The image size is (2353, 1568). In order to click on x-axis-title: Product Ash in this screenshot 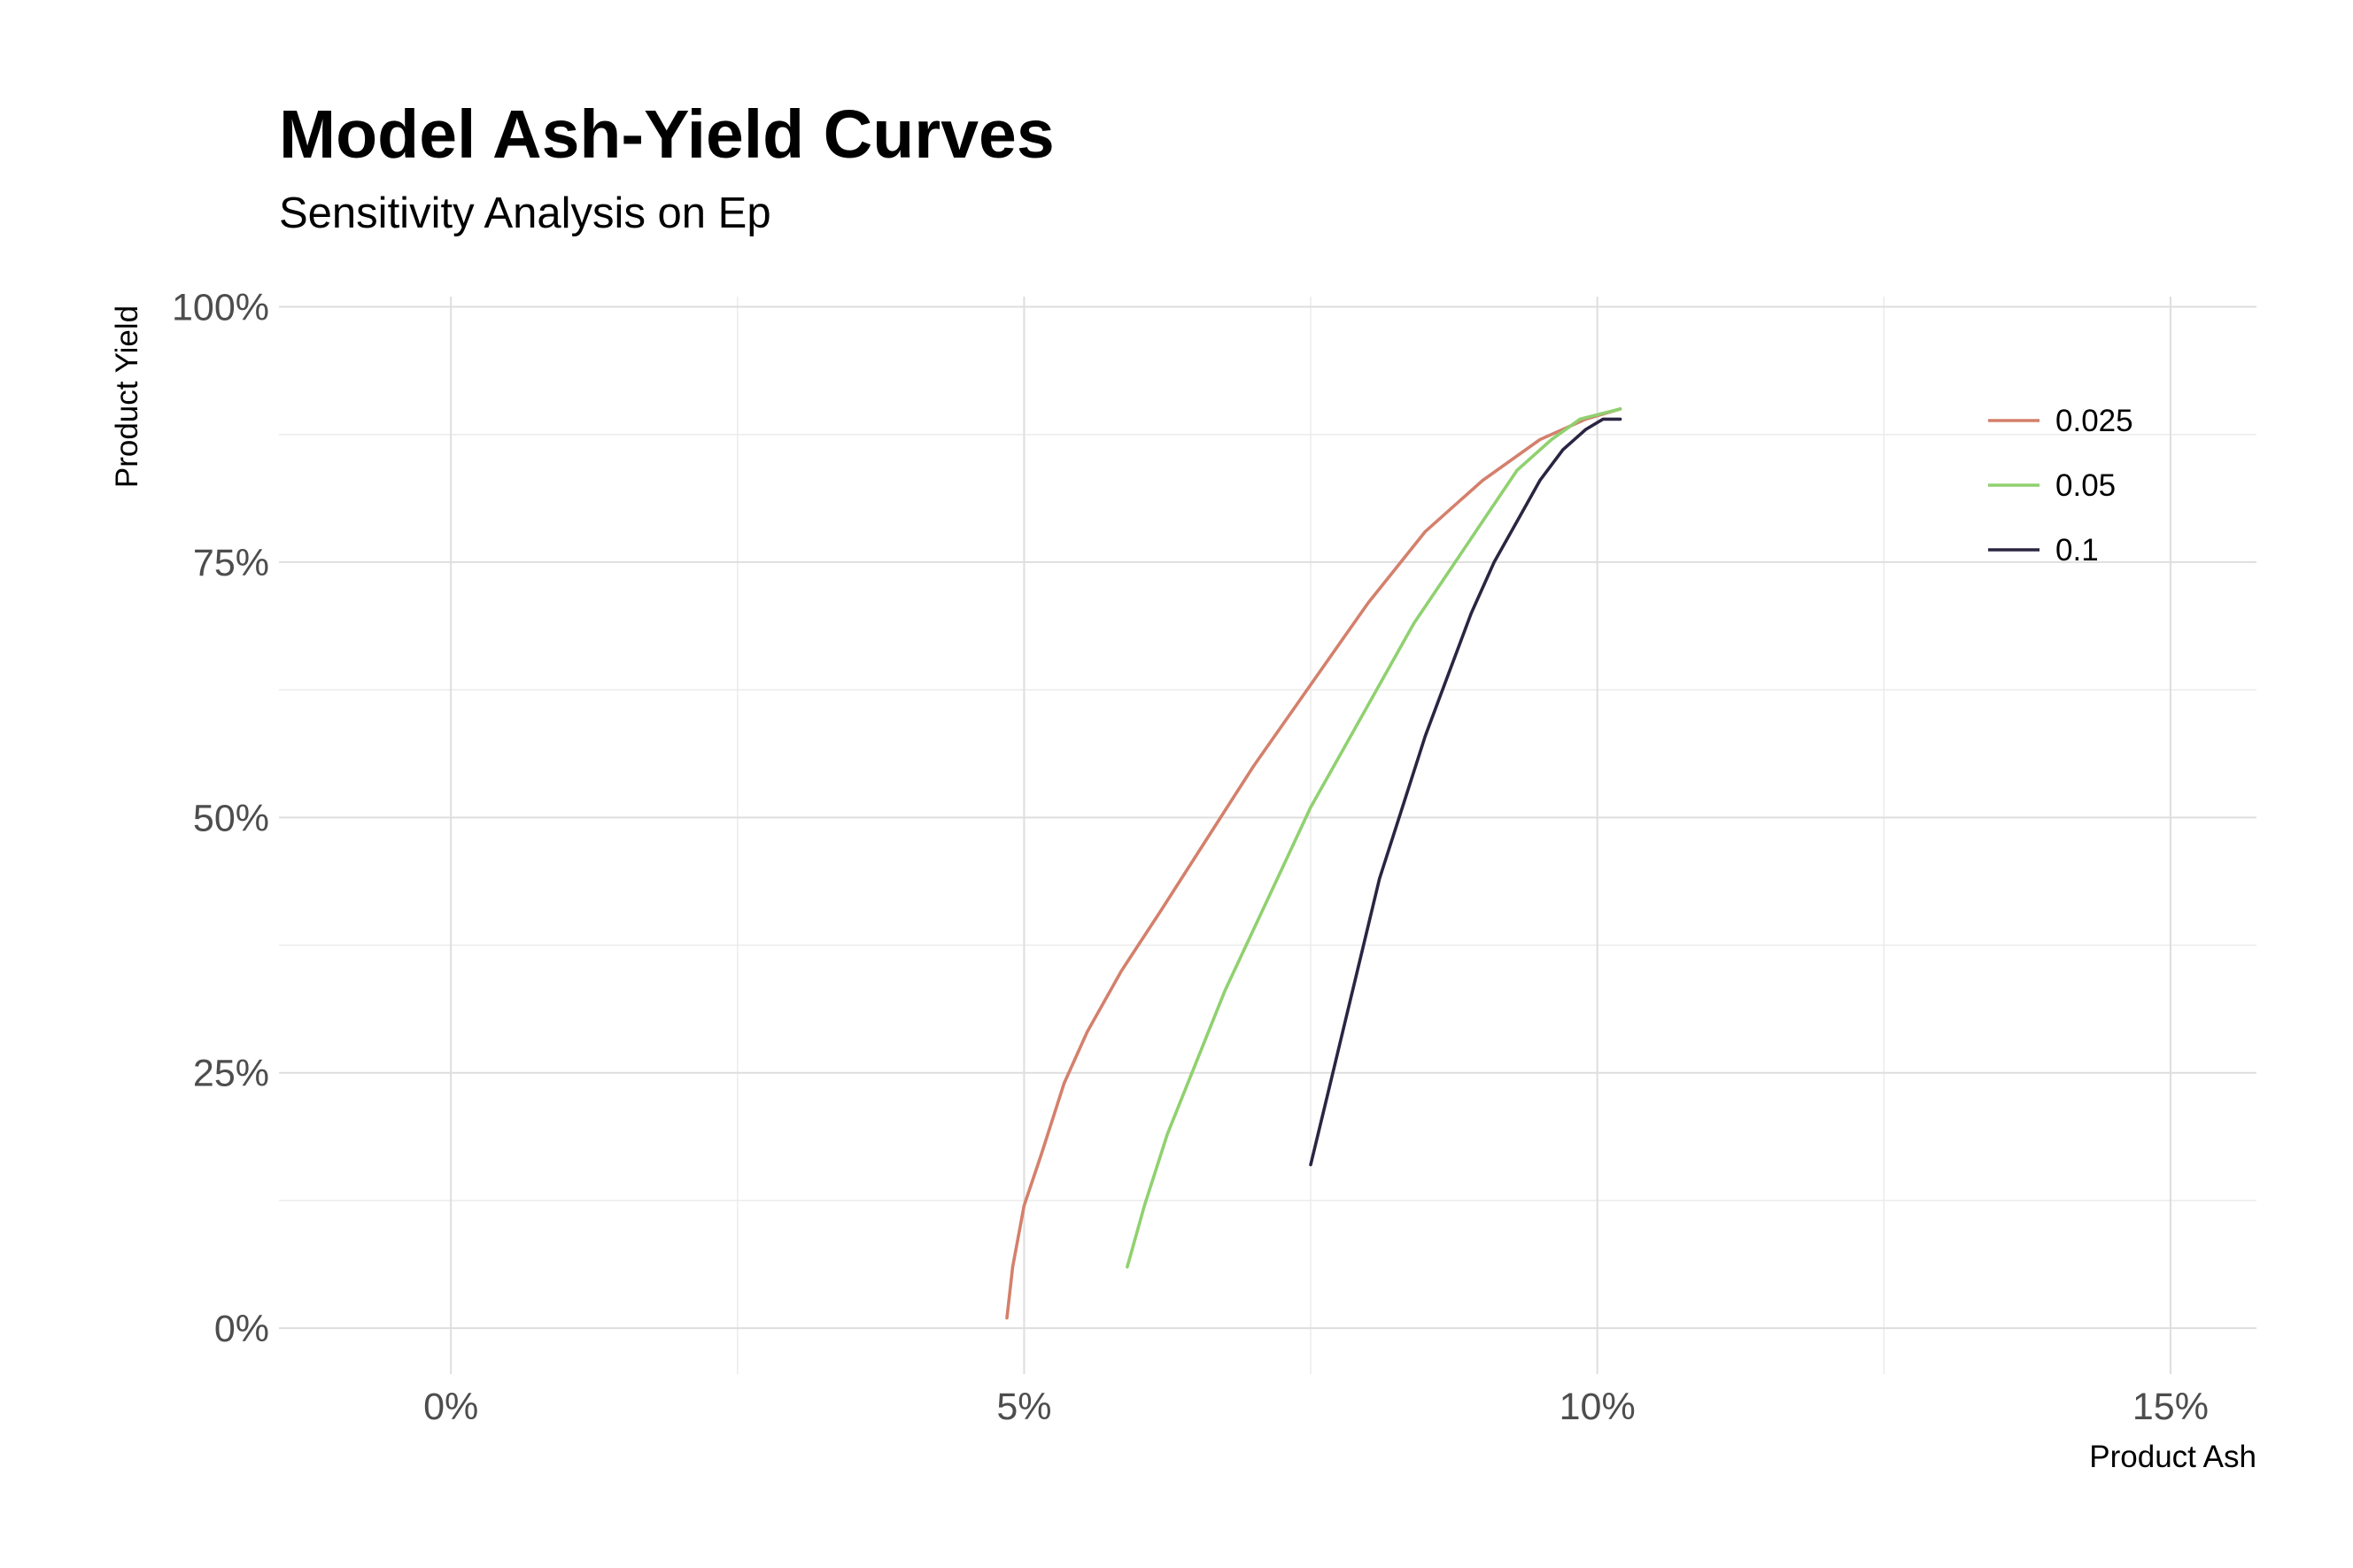, I will do `click(2172, 1457)`.